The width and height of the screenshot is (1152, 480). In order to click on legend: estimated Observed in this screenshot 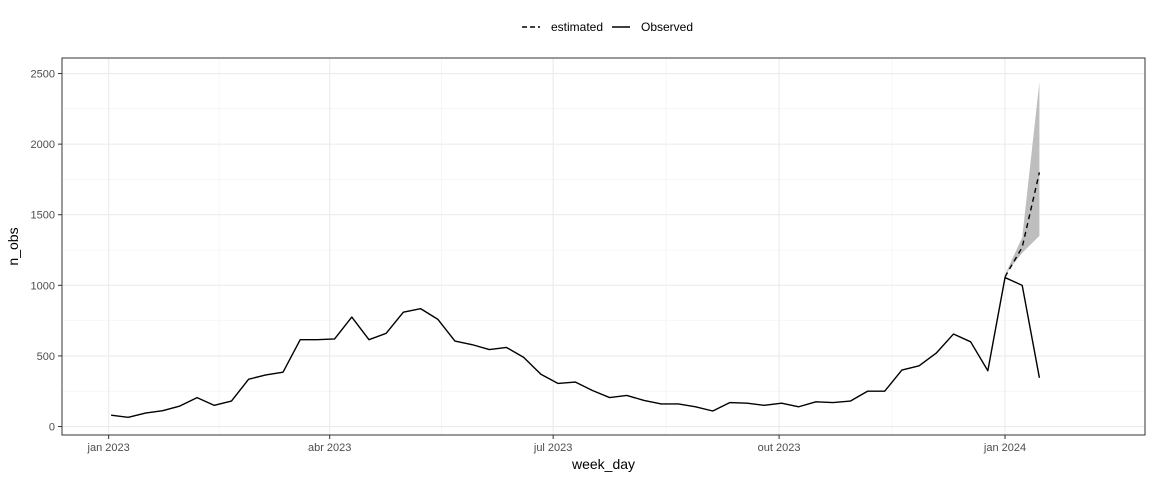, I will do `click(607, 27)`.